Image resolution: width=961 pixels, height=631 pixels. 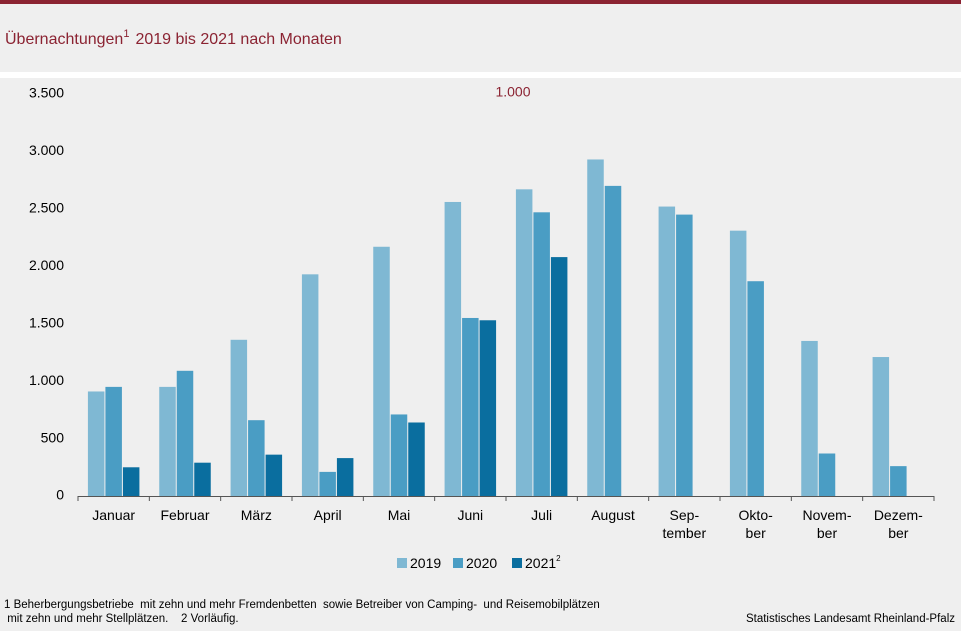 I want to click on legend-name: 2021, so click(x=540, y=563).